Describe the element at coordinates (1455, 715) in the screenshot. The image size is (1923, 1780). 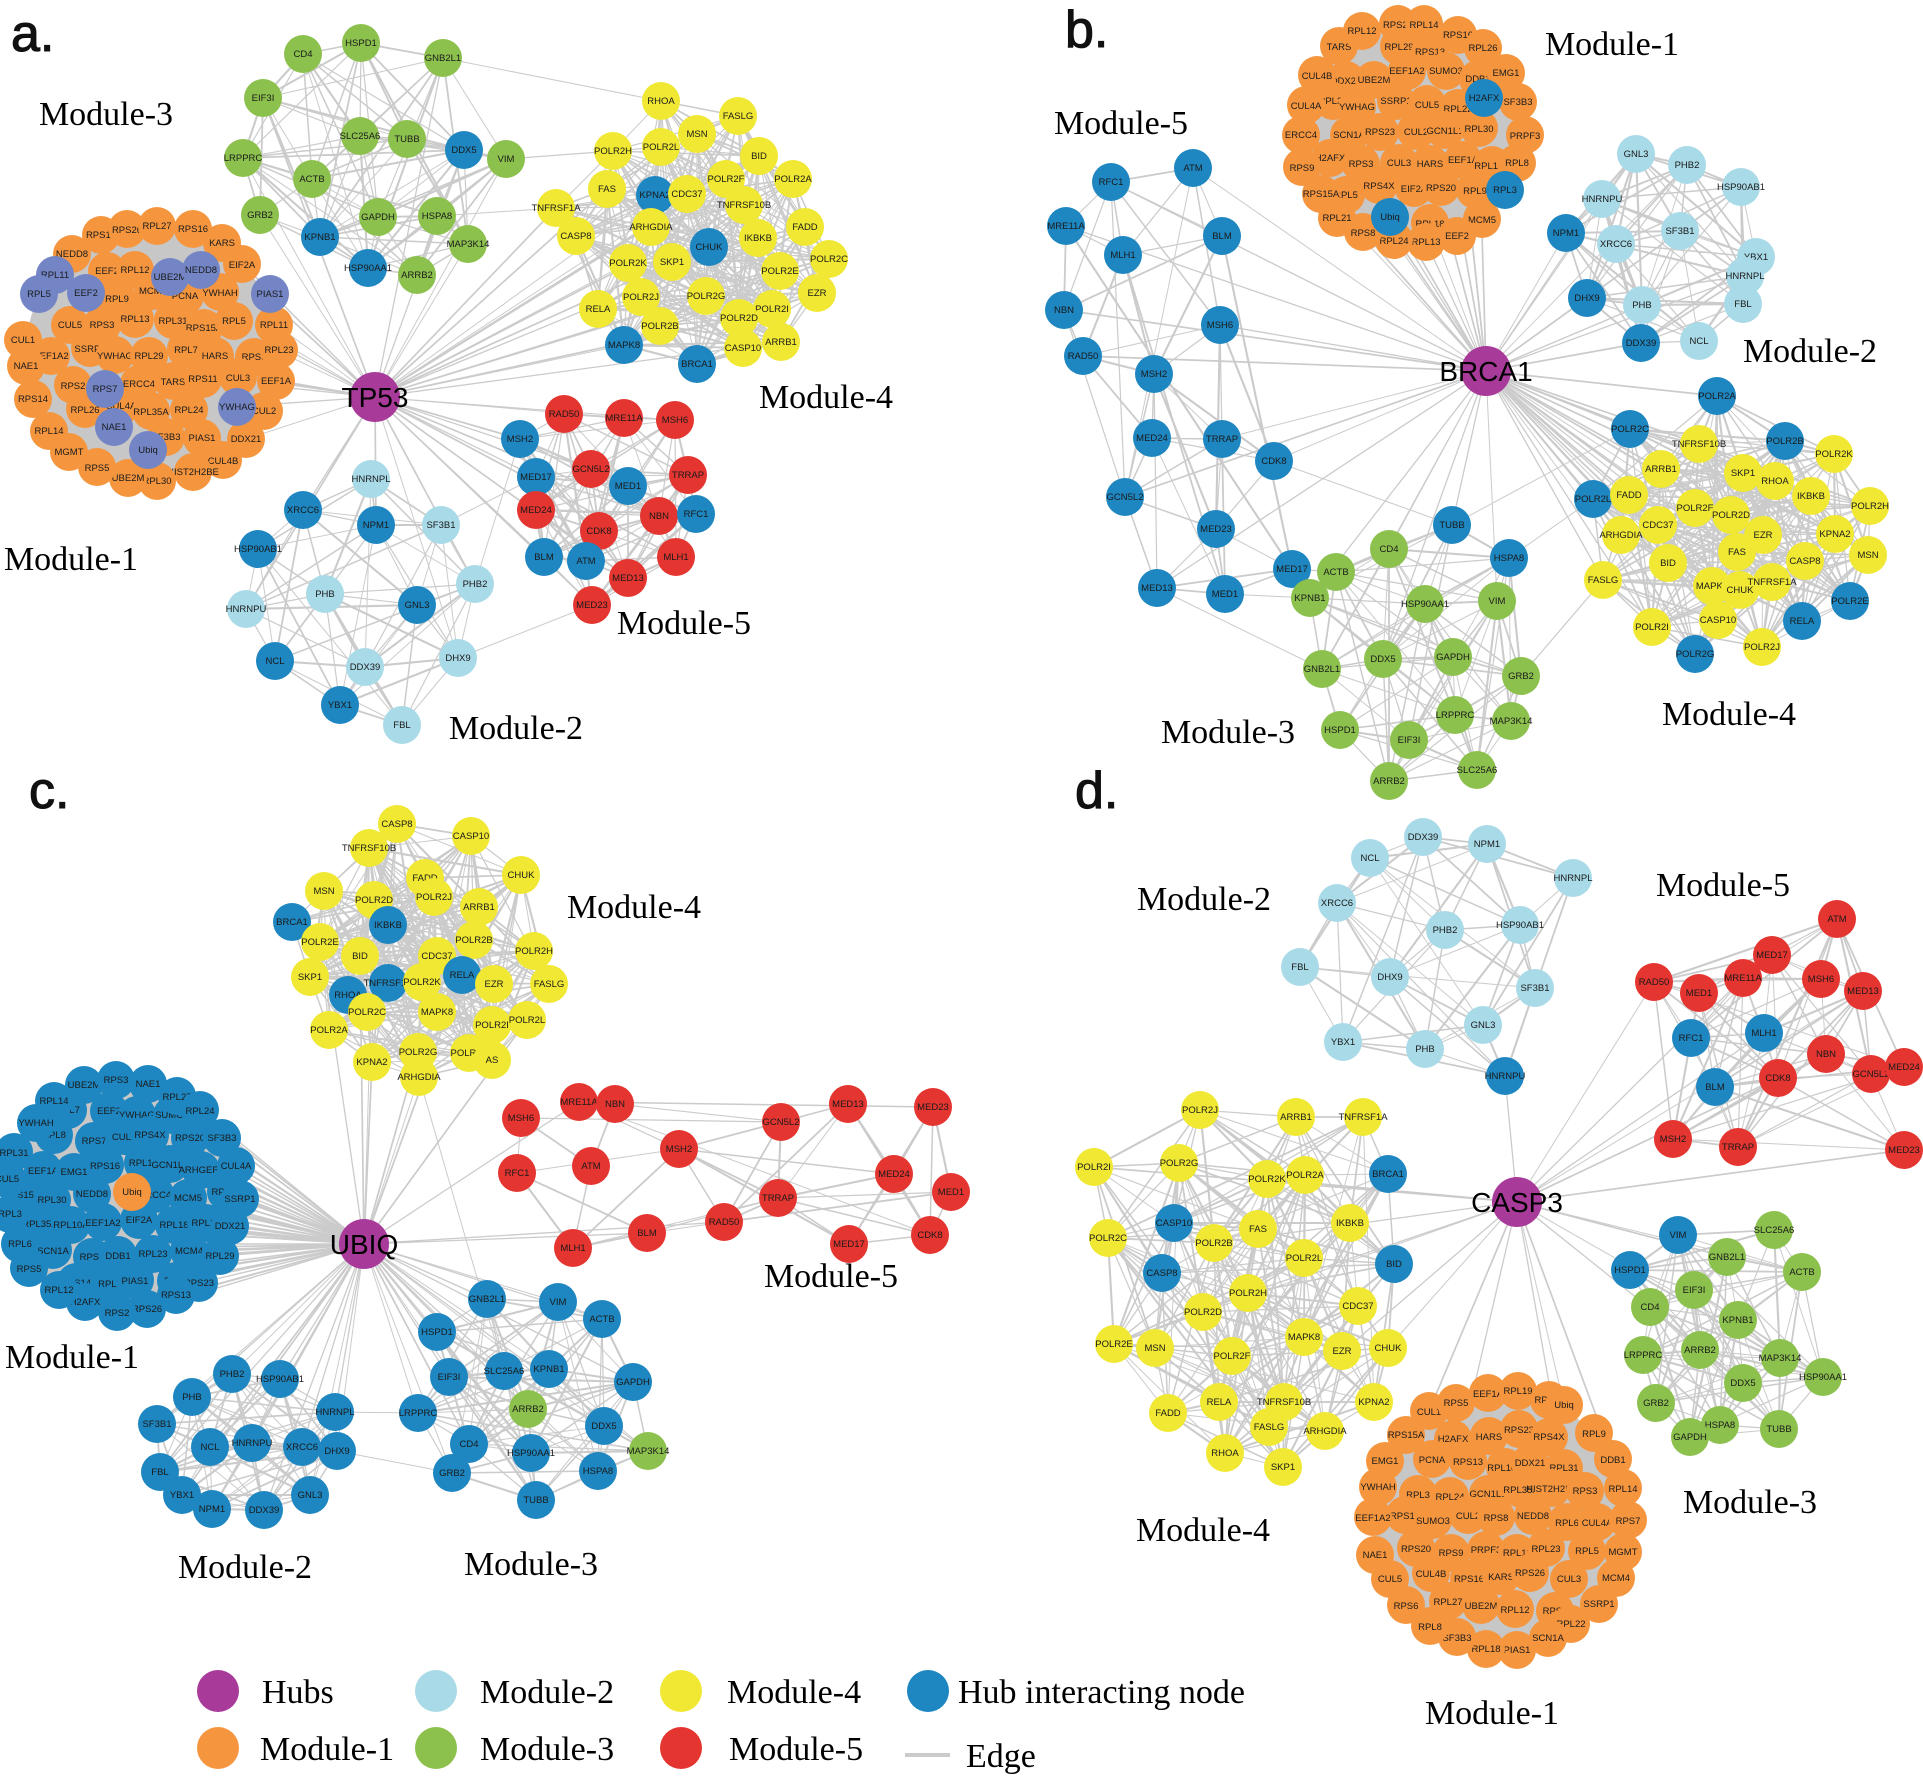
I see `svg-text: LRPPRC` at that location.